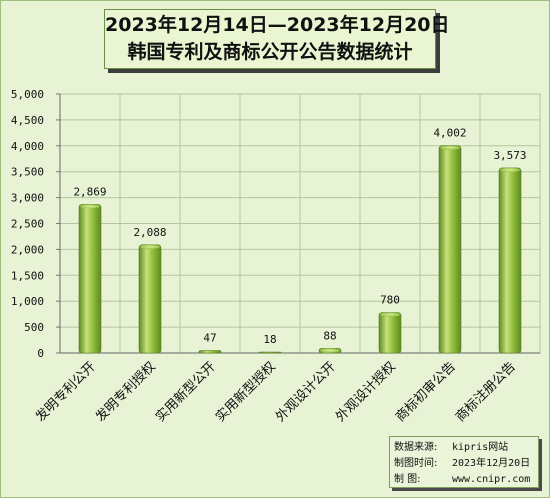 The image size is (550, 498). What do you see at coordinates (416, 463) in the screenshot?
I see `date-label: 制图时间:` at bounding box center [416, 463].